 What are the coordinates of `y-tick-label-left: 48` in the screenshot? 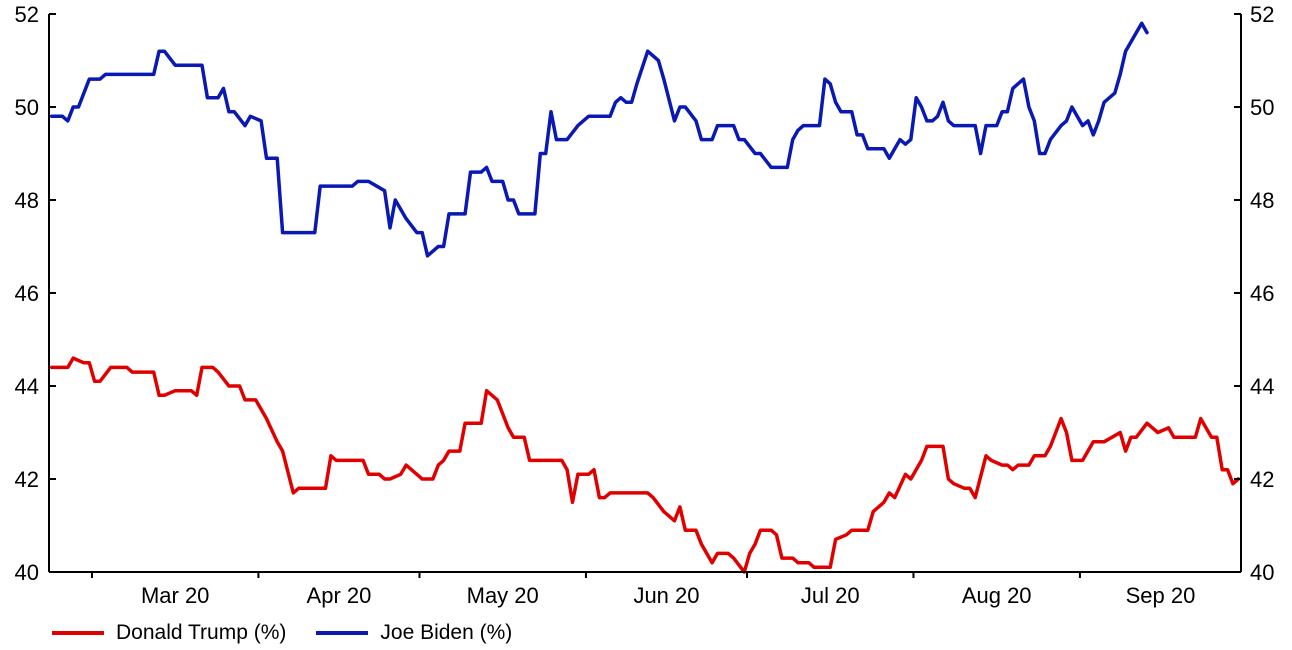 It's located at (27, 200).